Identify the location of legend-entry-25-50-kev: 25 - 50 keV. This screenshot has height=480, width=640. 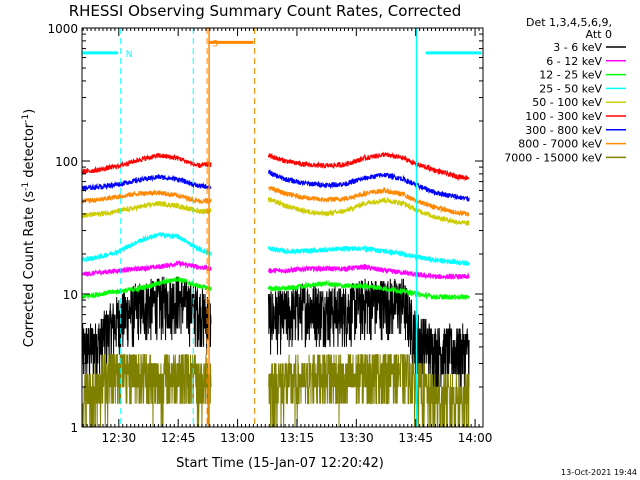
(570, 88).